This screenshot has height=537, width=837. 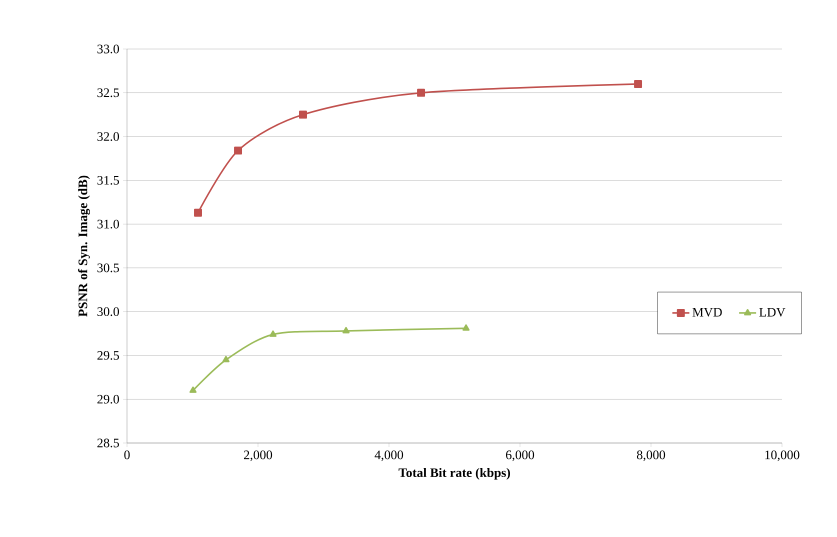 I want to click on y-tick-label: 30.5, so click(x=108, y=267).